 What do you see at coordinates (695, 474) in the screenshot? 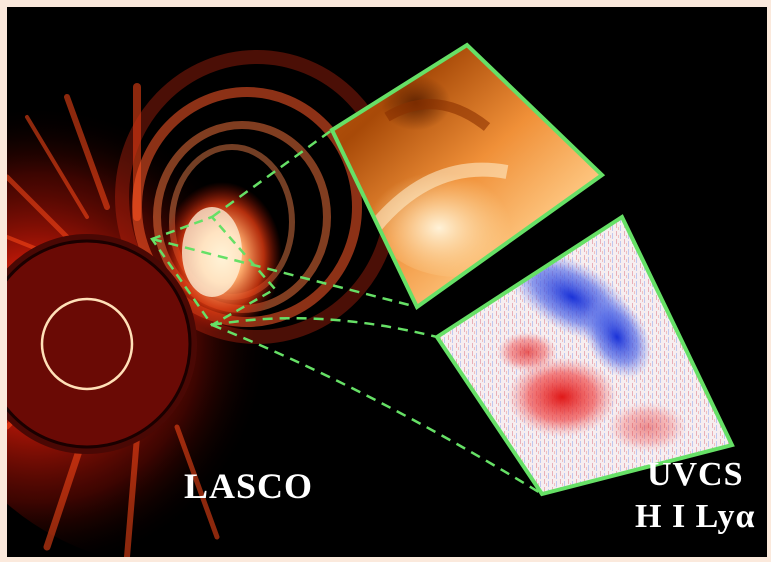
I see `uvcs-label-line1: UVCS` at bounding box center [695, 474].